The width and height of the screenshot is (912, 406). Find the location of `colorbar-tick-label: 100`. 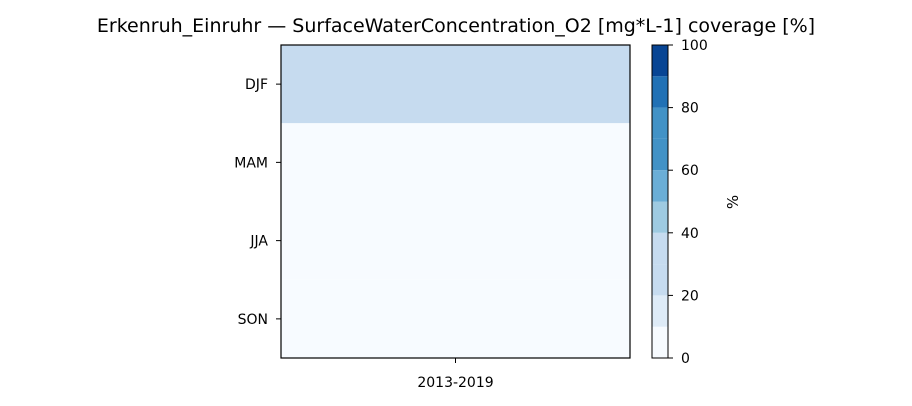

colorbar-tick-label: 100 is located at coordinates (694, 46).